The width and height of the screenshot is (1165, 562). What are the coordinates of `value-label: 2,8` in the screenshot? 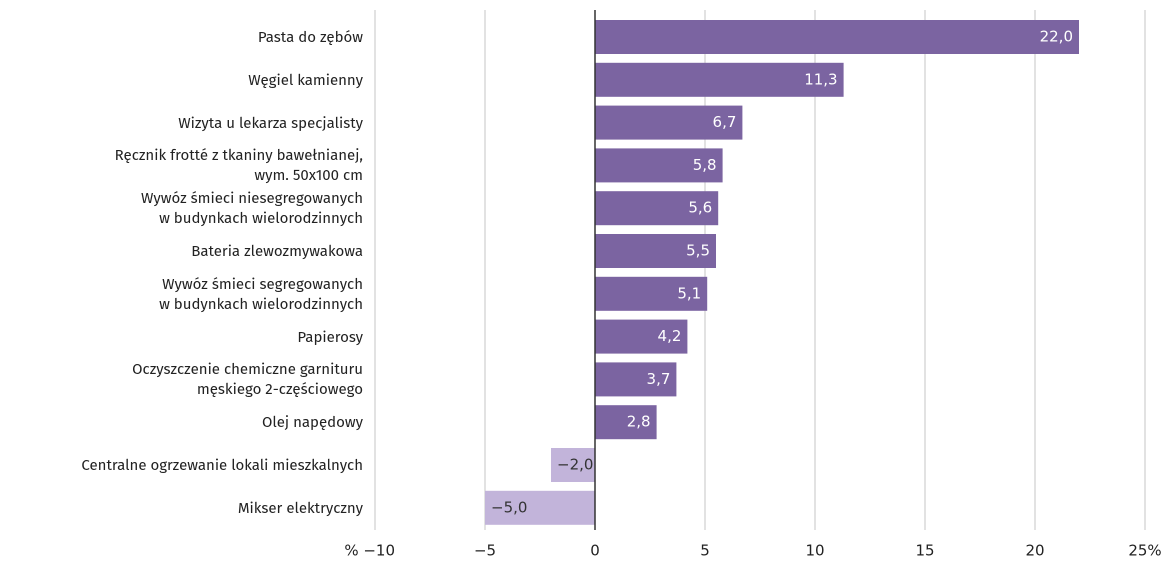 It's located at (639, 422).